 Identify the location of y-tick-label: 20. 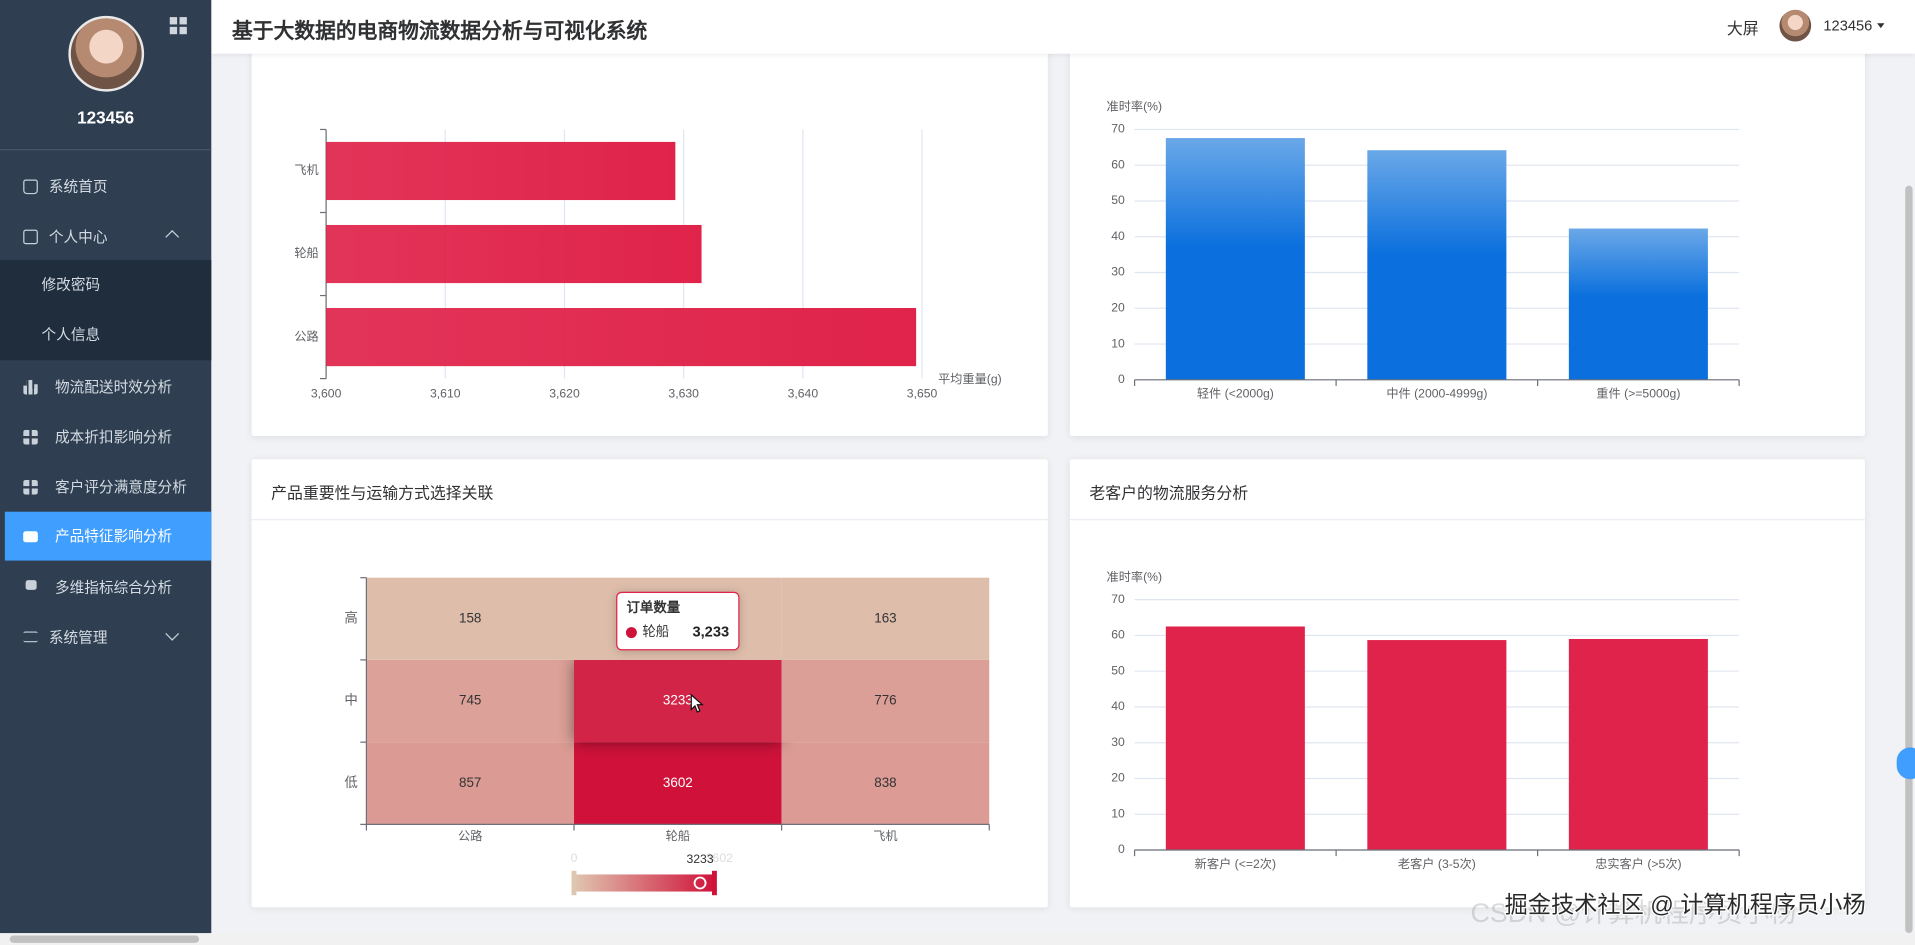
(1118, 778).